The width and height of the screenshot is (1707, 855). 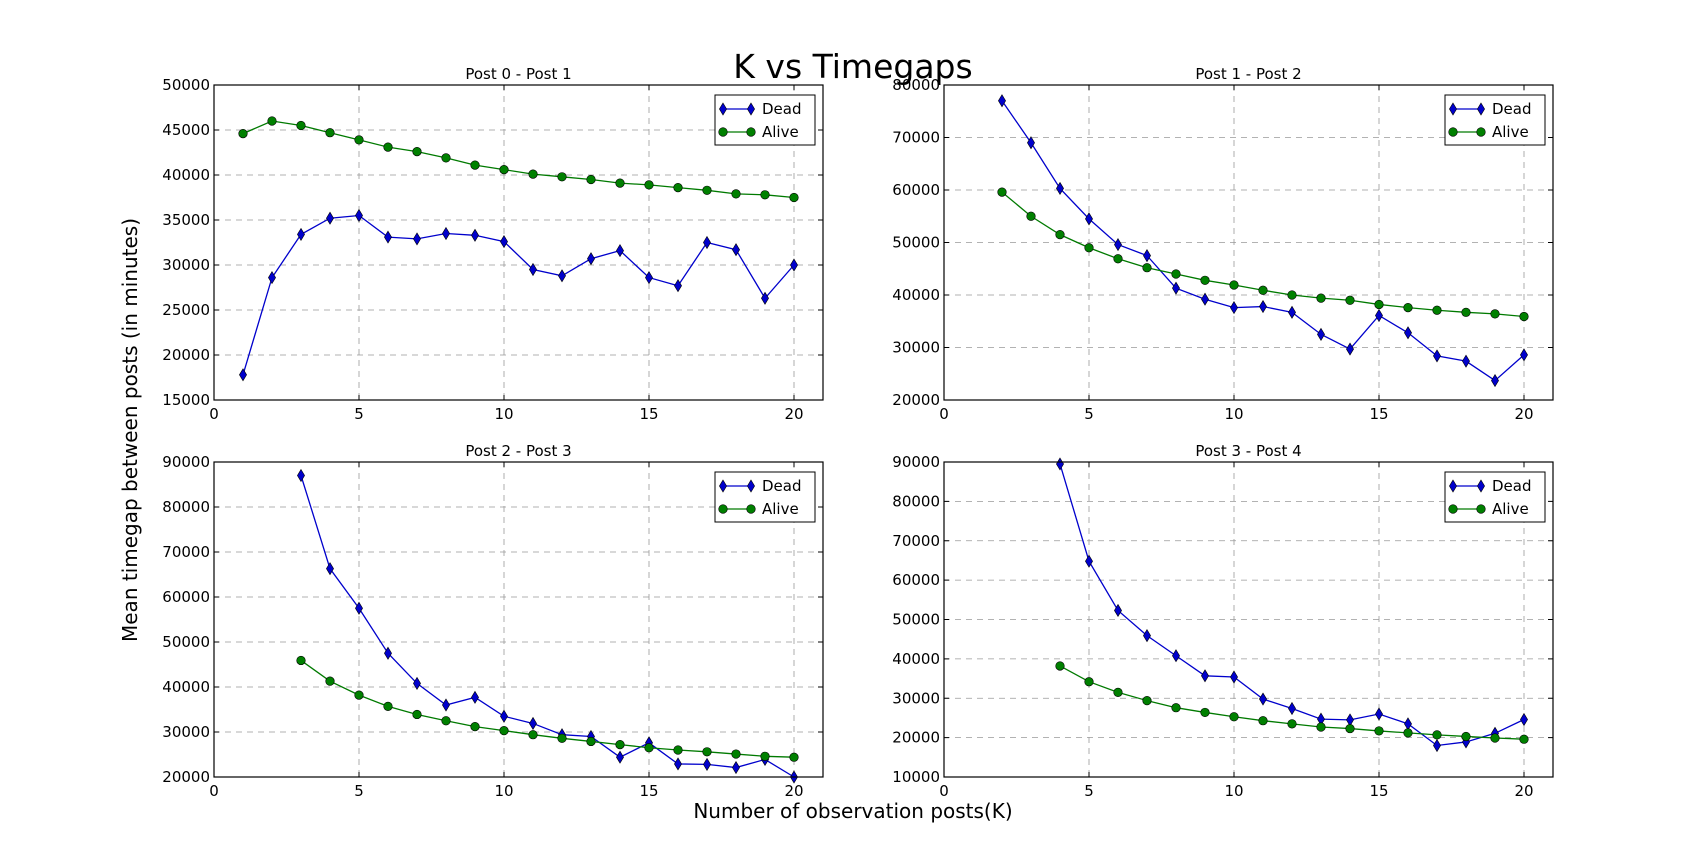 What do you see at coordinates (186, 220) in the screenshot?
I see `y-tick-label: 35000` at bounding box center [186, 220].